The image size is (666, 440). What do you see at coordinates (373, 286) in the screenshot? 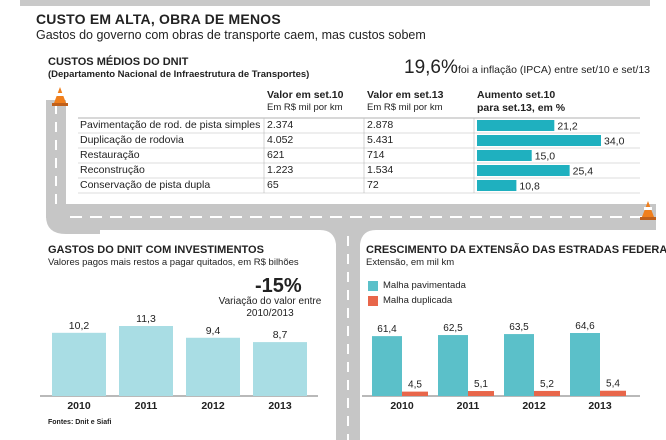
I see `legend-swatch-paved` at bounding box center [373, 286].